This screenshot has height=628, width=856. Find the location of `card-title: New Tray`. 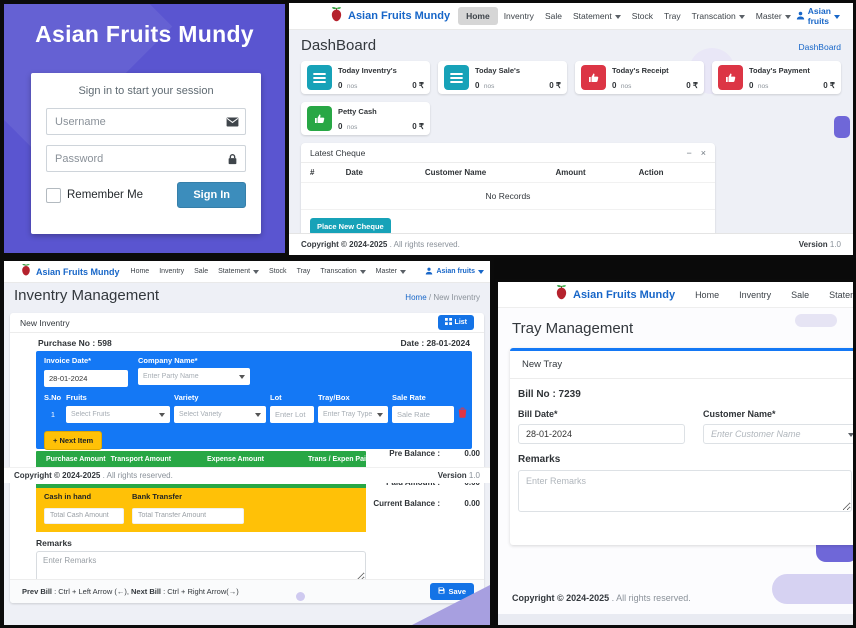

card-title: New Tray is located at coordinates (681, 365).